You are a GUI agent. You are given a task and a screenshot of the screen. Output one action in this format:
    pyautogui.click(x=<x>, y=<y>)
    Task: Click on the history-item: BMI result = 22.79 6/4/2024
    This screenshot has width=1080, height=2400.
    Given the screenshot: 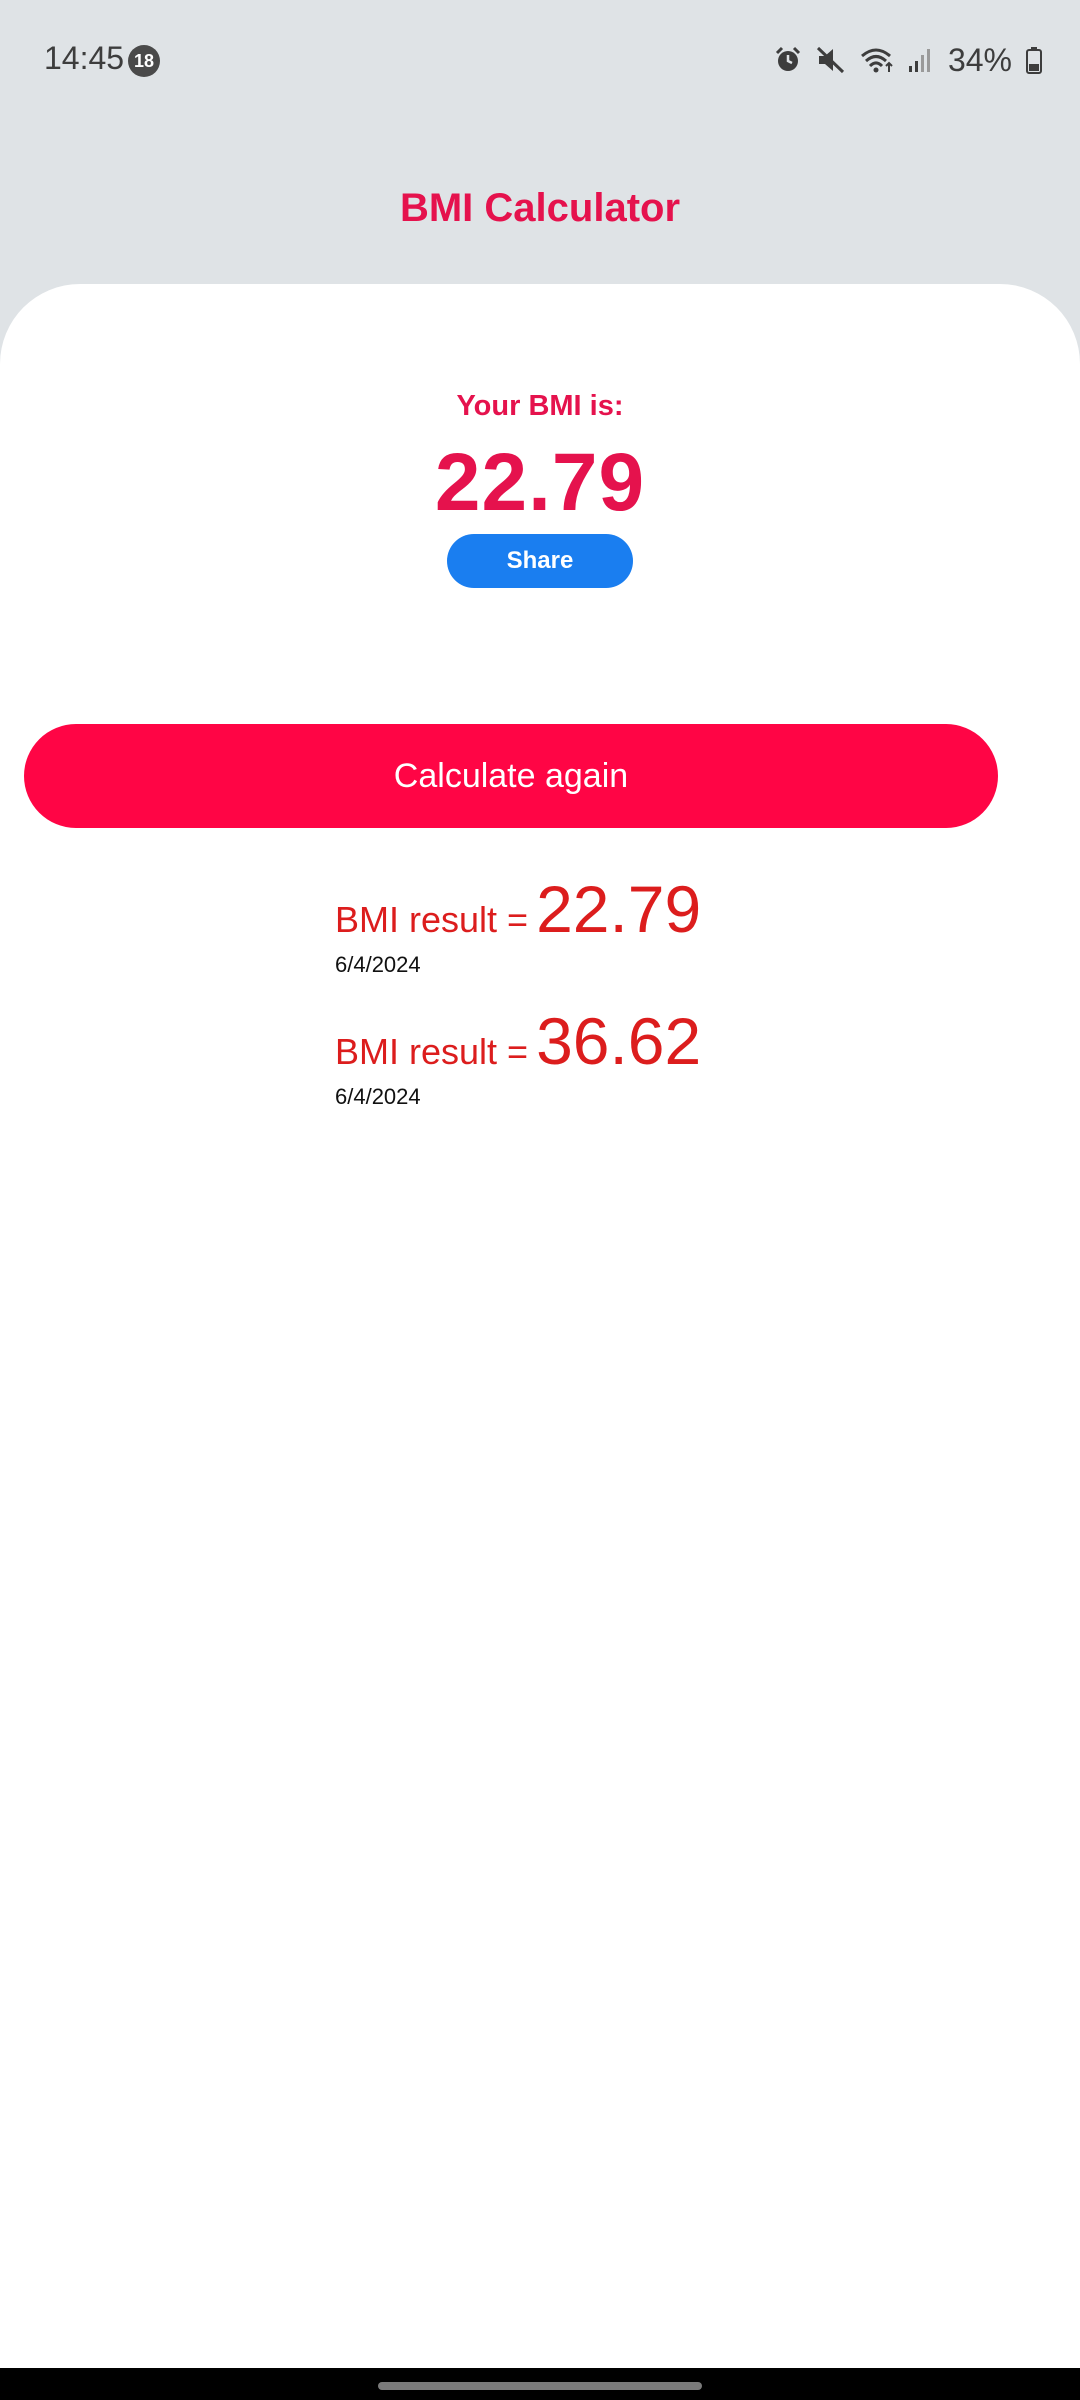 What is the action you would take?
    pyautogui.click(x=635, y=927)
    